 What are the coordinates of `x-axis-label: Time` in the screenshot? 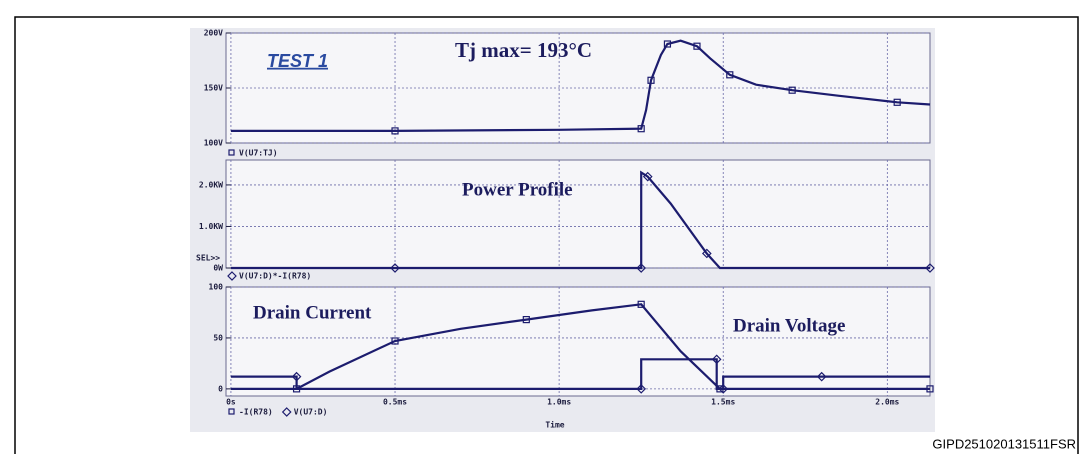 It's located at (554, 425).